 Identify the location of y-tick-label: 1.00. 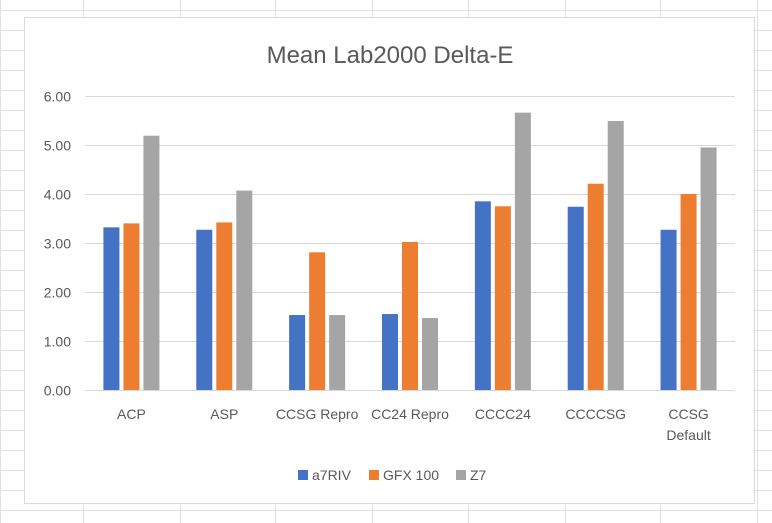
(57, 342).